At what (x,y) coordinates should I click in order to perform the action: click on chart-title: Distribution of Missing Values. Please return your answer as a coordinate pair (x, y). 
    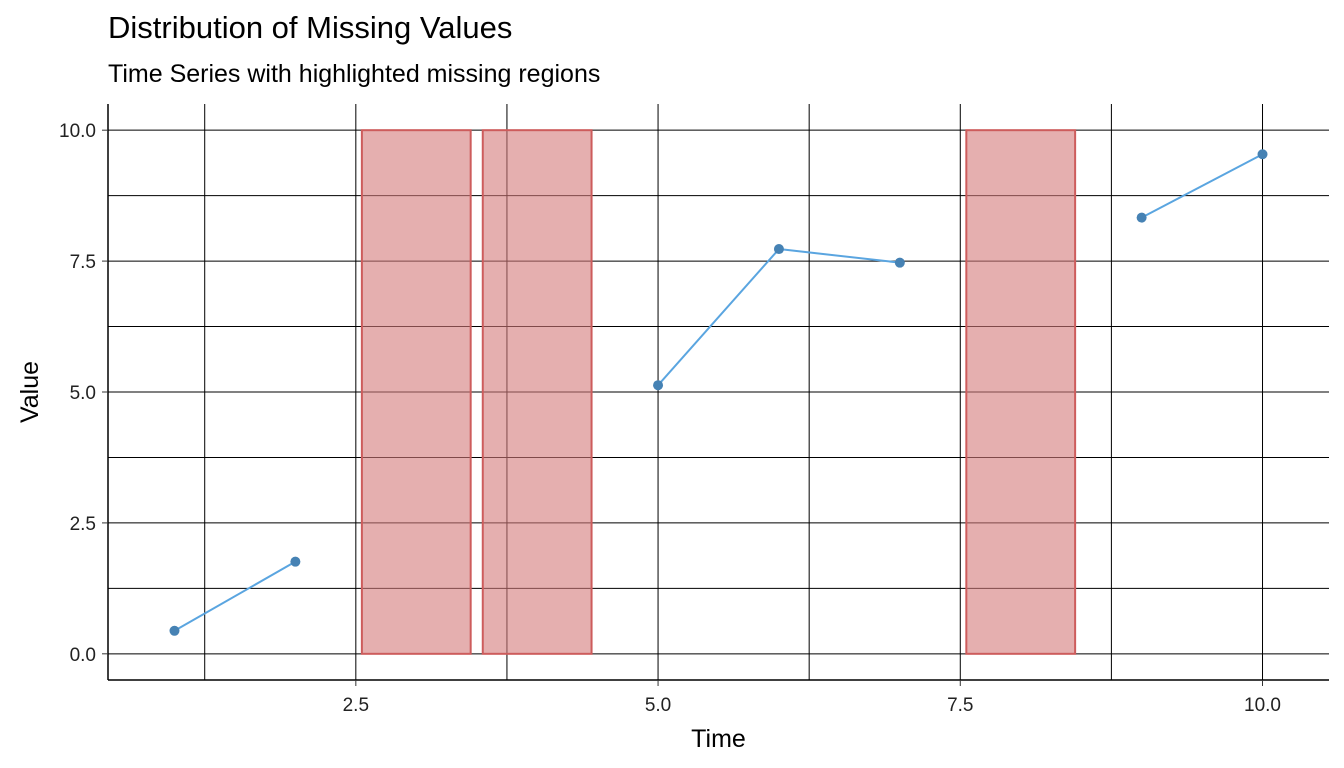
    Looking at the image, I should click on (310, 27).